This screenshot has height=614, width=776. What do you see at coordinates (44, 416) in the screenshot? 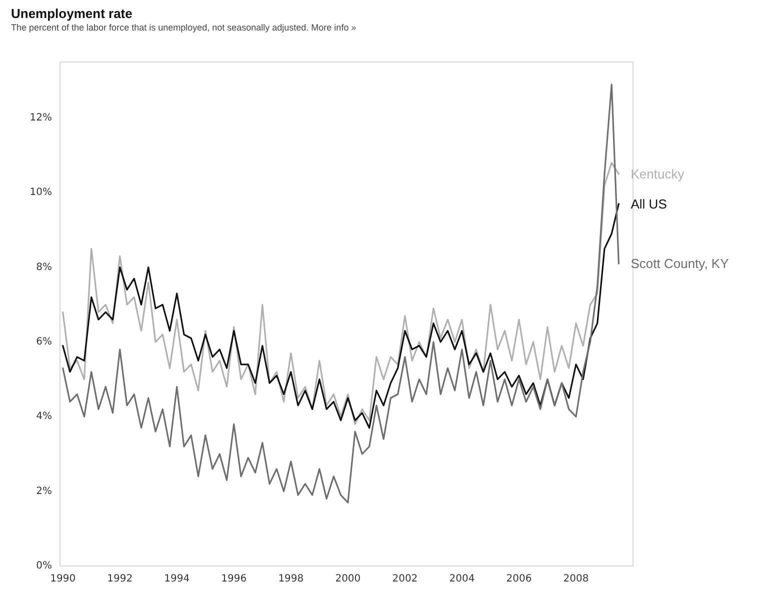
I see `y-tick-label: 4%` at bounding box center [44, 416].